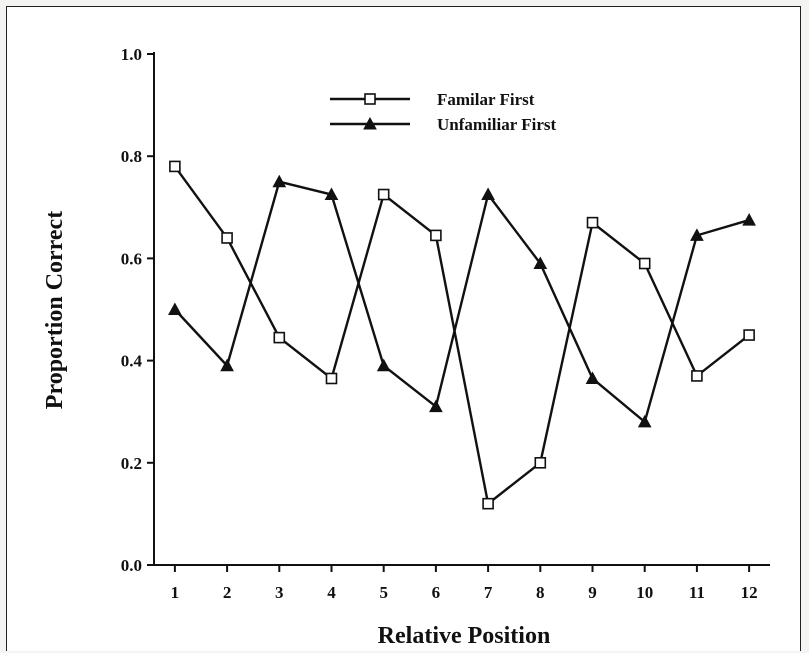  I want to click on legend-label: Familar First, so click(486, 99).